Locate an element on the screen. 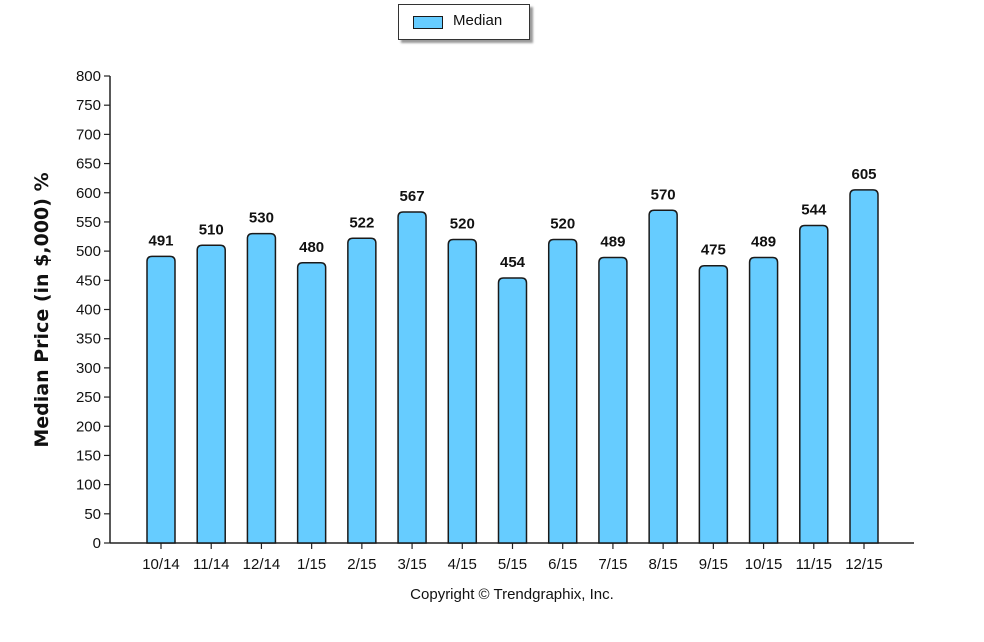  y-tick-label: 150 is located at coordinates (88, 455).